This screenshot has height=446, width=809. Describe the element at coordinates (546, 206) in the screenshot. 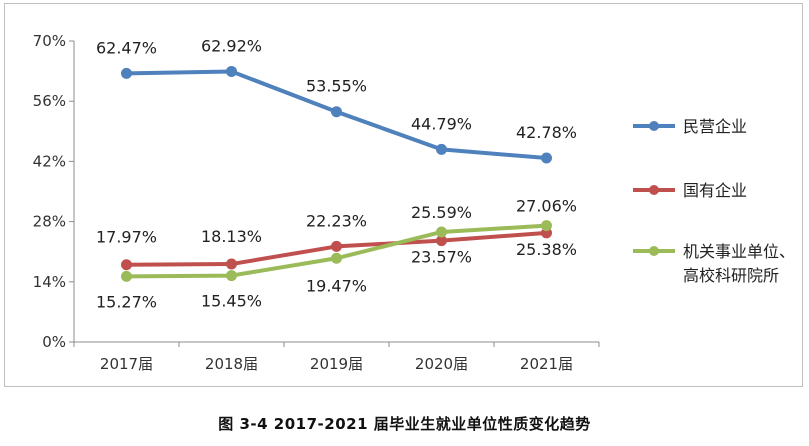

I see `data-label: 27.06%` at that location.